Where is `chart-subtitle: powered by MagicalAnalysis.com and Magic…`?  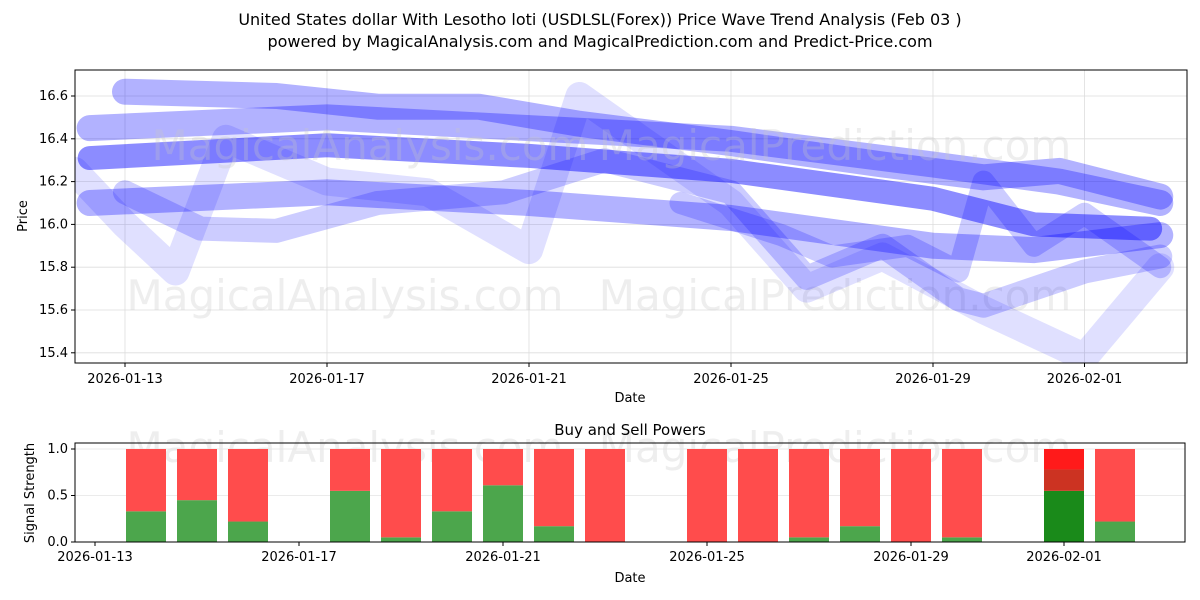 chart-subtitle: powered by MagicalAnalysis.com and Magic… is located at coordinates (599, 41).